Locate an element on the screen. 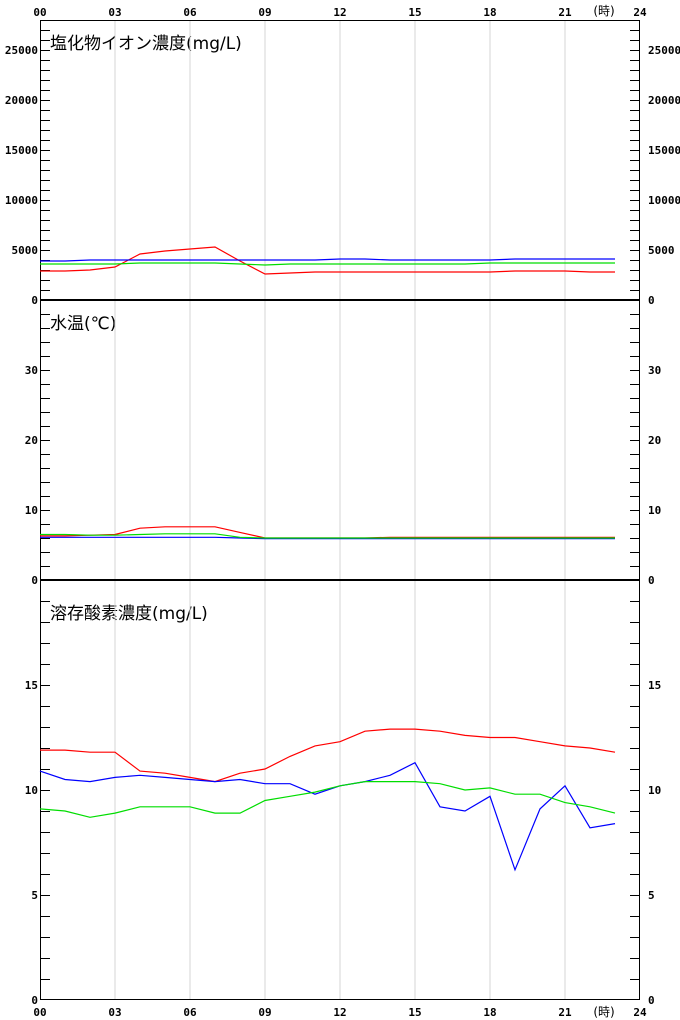  water-temp-y-tick-left: 30 is located at coordinates (31, 370).